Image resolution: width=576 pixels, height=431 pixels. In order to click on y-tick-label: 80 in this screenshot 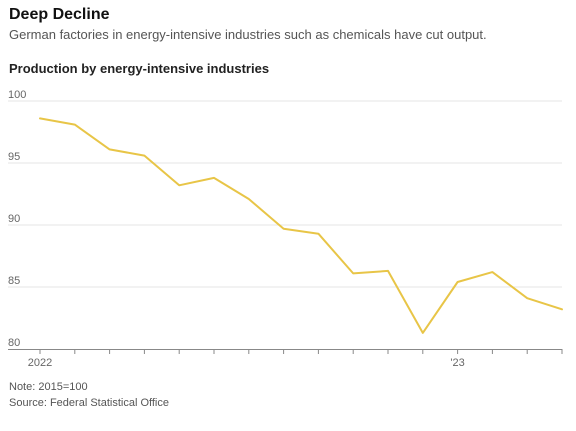, I will do `click(14, 343)`.